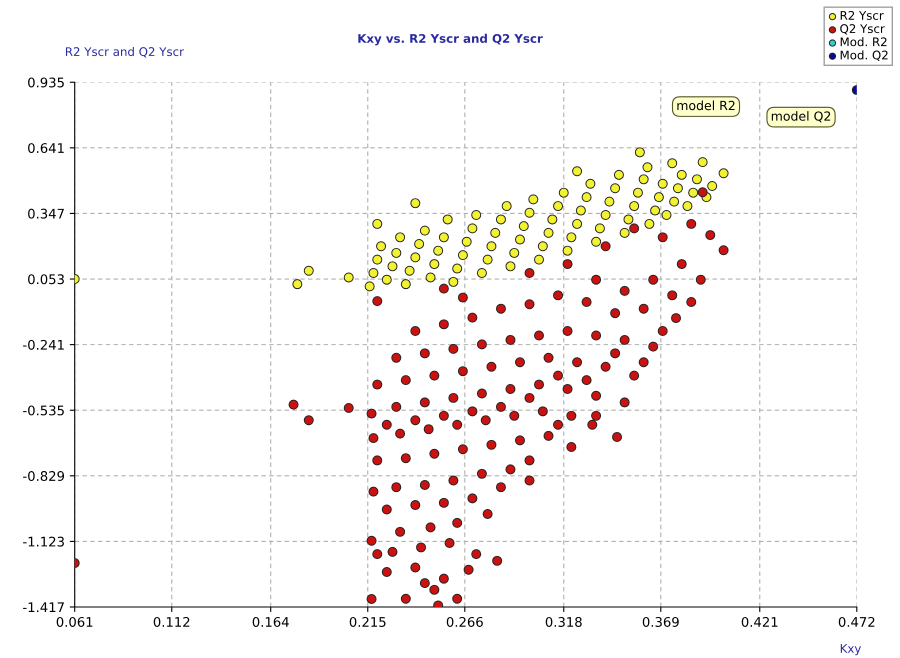 This screenshot has height=658, width=900. What do you see at coordinates (801, 116) in the screenshot?
I see `annotation: model Q2` at bounding box center [801, 116].